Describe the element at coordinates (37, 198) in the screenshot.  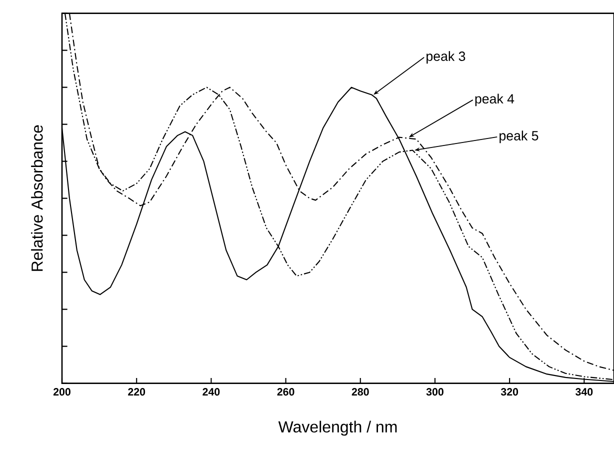
I see `y-axis-title: Relative Absorbance` at that location.